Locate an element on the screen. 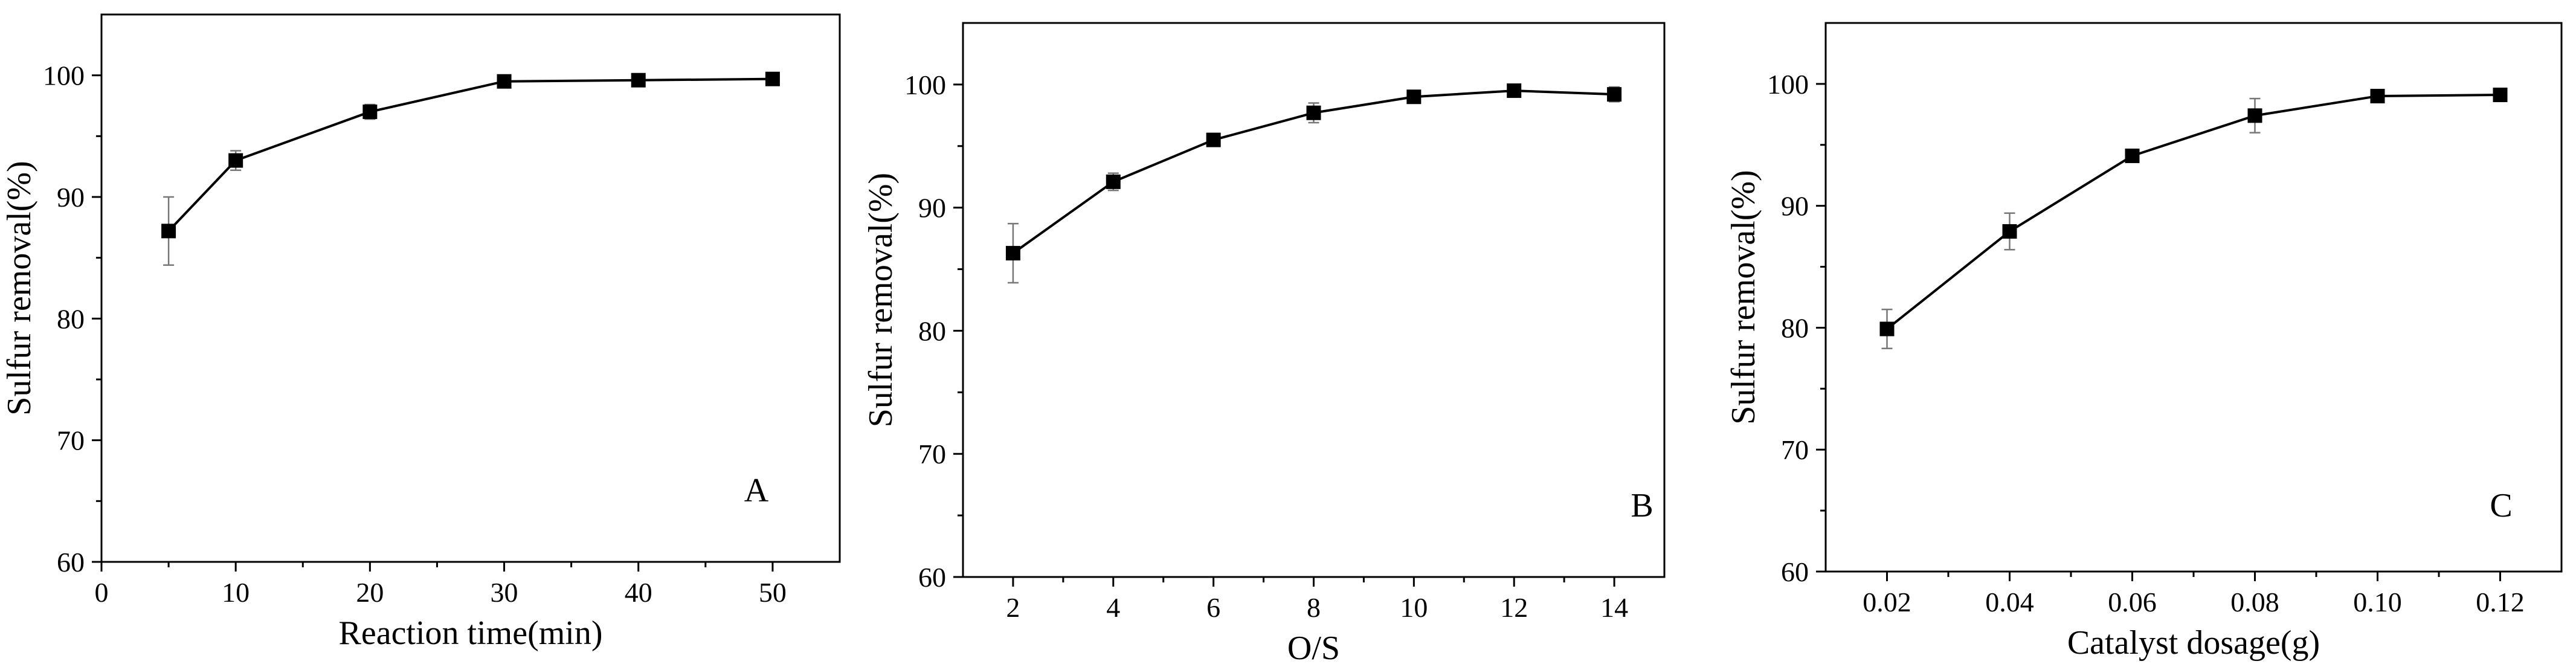 The height and width of the screenshot is (667, 2576). x-tick-label: 50 is located at coordinates (773, 592).